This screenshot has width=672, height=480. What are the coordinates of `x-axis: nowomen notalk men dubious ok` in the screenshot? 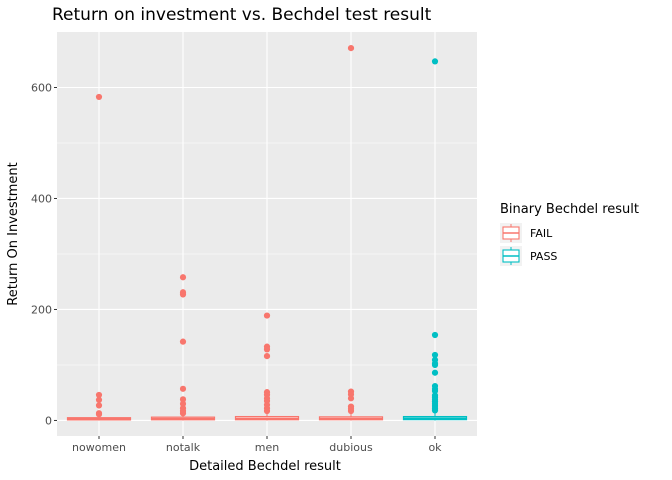 It's located at (257, 445).